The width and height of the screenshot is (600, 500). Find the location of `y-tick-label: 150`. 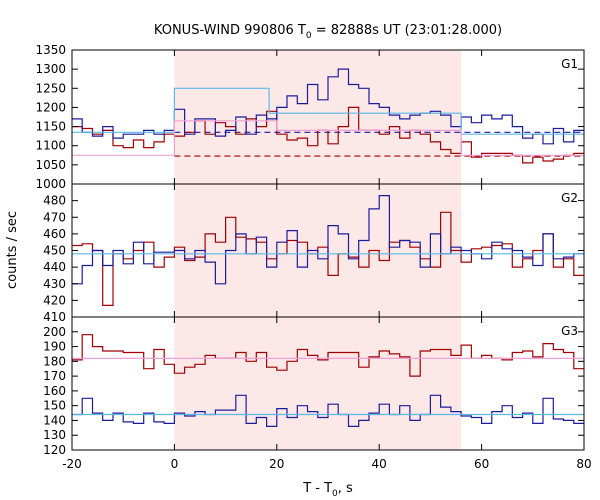

y-tick-label: 150 is located at coordinates (54, 406).